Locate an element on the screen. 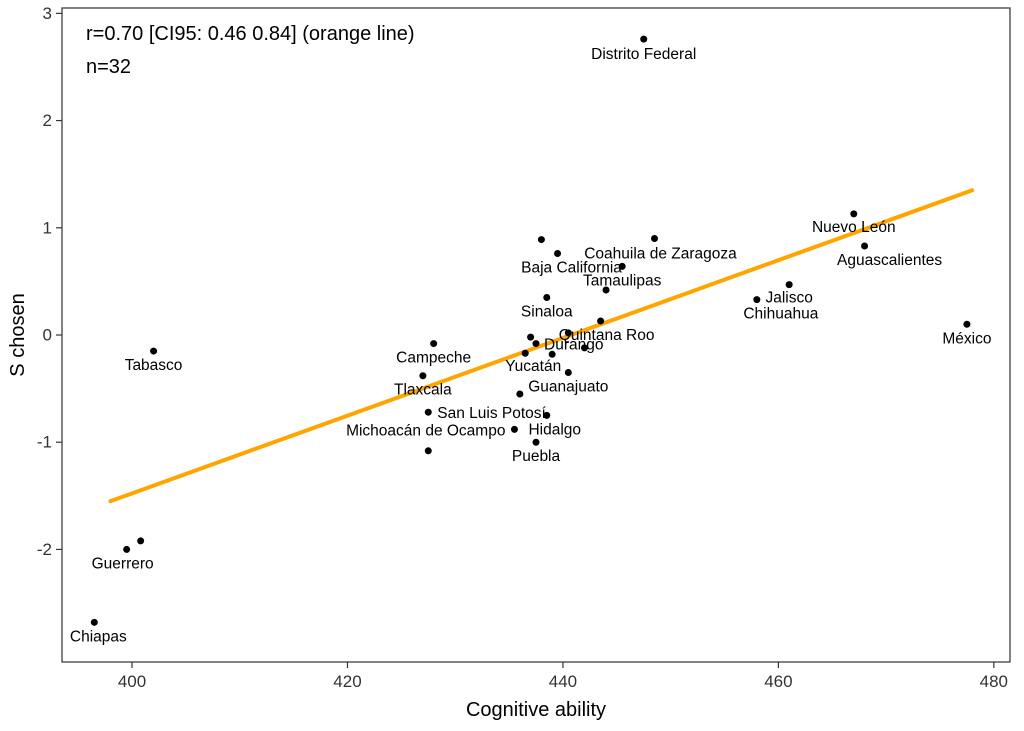 The height and width of the screenshot is (731, 1024). point-label: Hidalgo is located at coordinates (554, 429).